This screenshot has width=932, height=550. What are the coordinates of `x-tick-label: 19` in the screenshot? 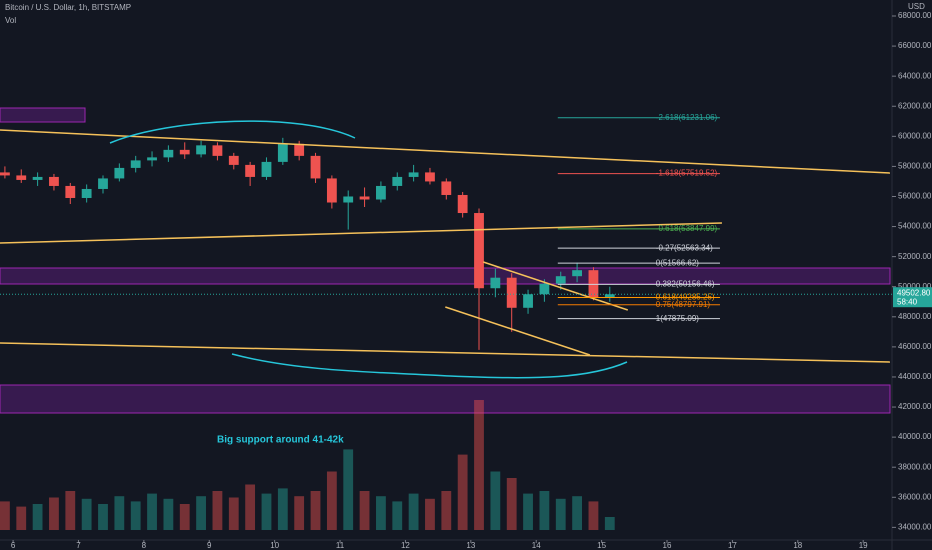 It's located at (863, 545).